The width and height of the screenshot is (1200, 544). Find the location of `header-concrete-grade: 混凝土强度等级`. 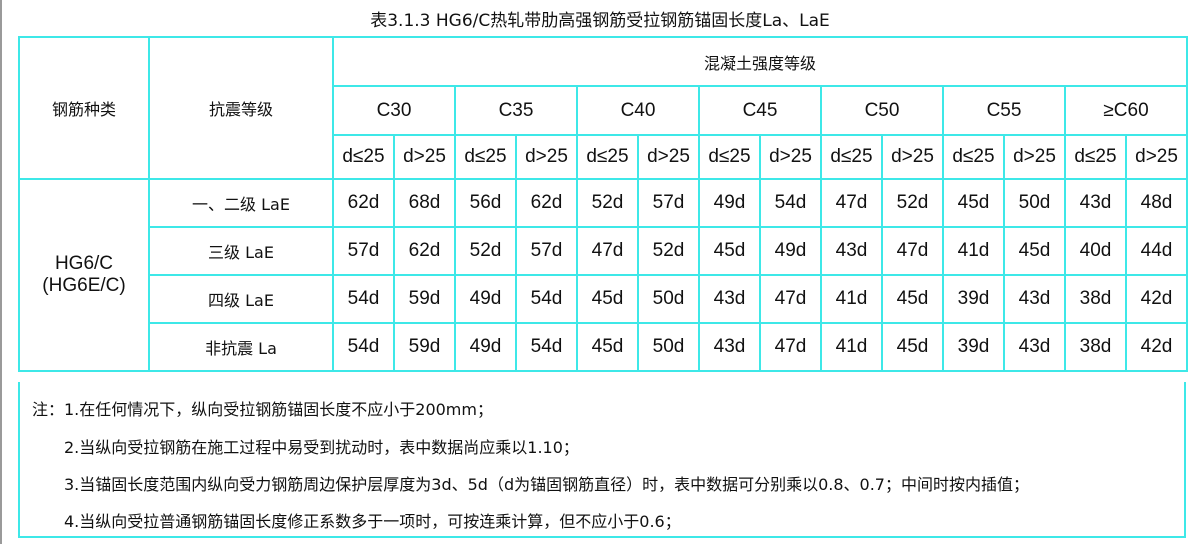

header-concrete-grade: 混凝土强度等级 is located at coordinates (760, 61).